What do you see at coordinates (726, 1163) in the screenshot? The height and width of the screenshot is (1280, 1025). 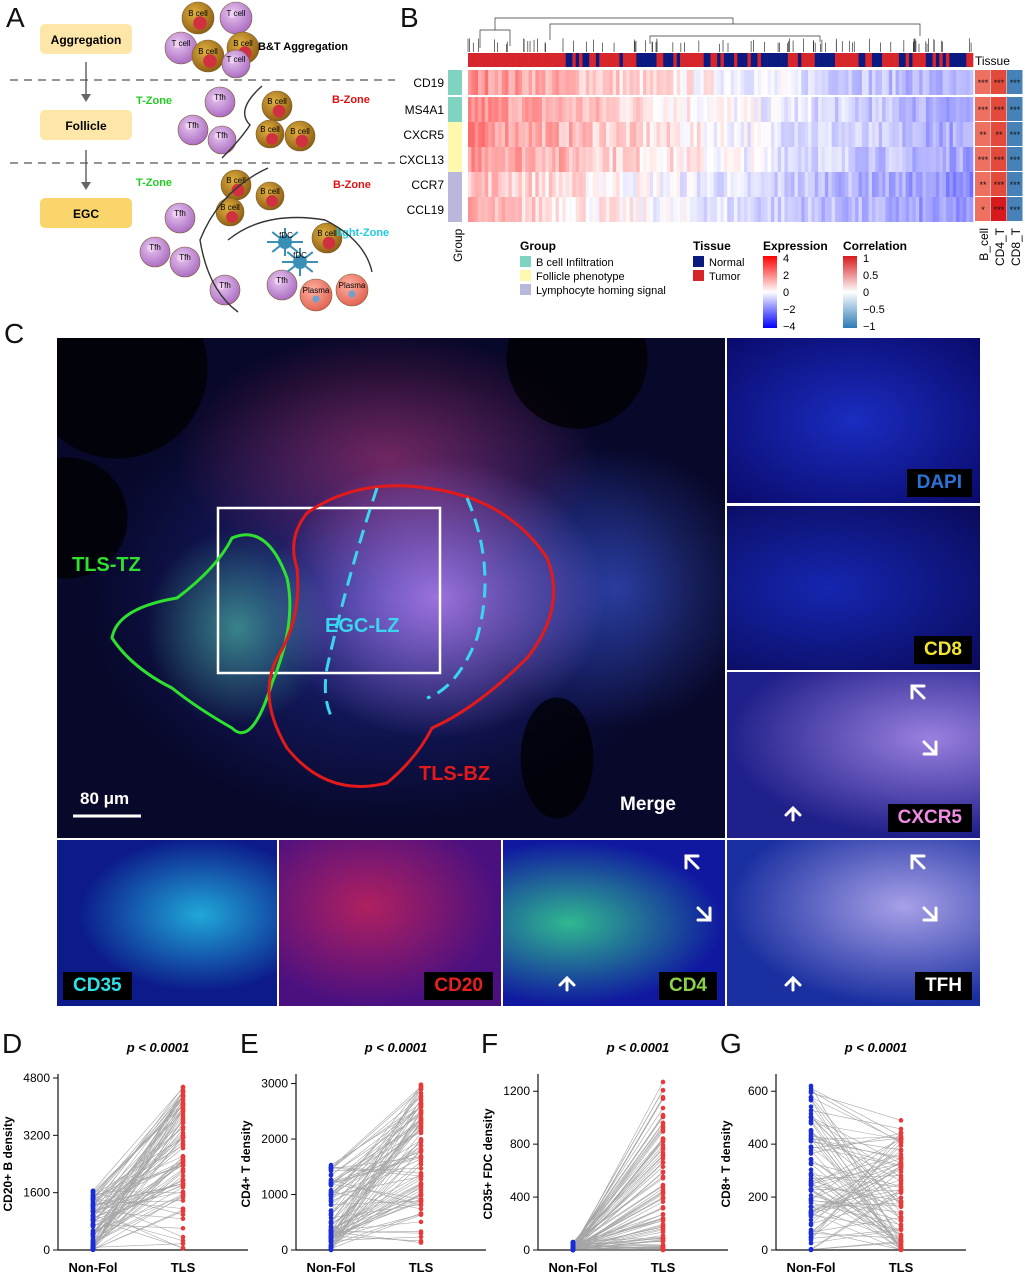 I see `y-axis-label: CD8+ T density` at bounding box center [726, 1163].